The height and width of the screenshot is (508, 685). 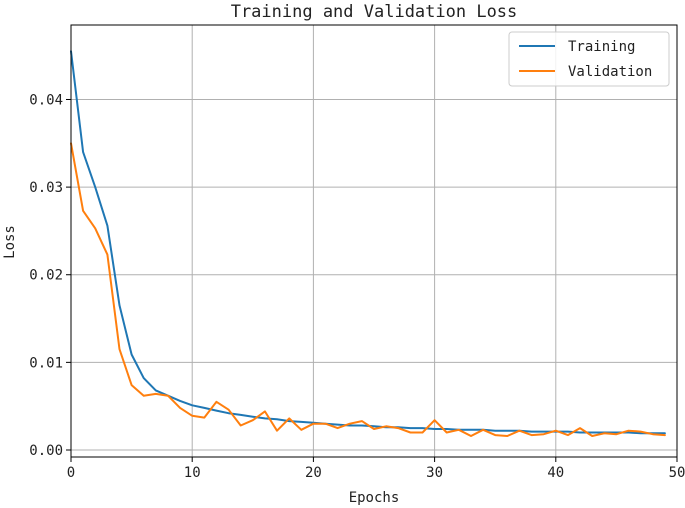 What do you see at coordinates (71, 473) in the screenshot?
I see `x-tick-label: 0` at bounding box center [71, 473].